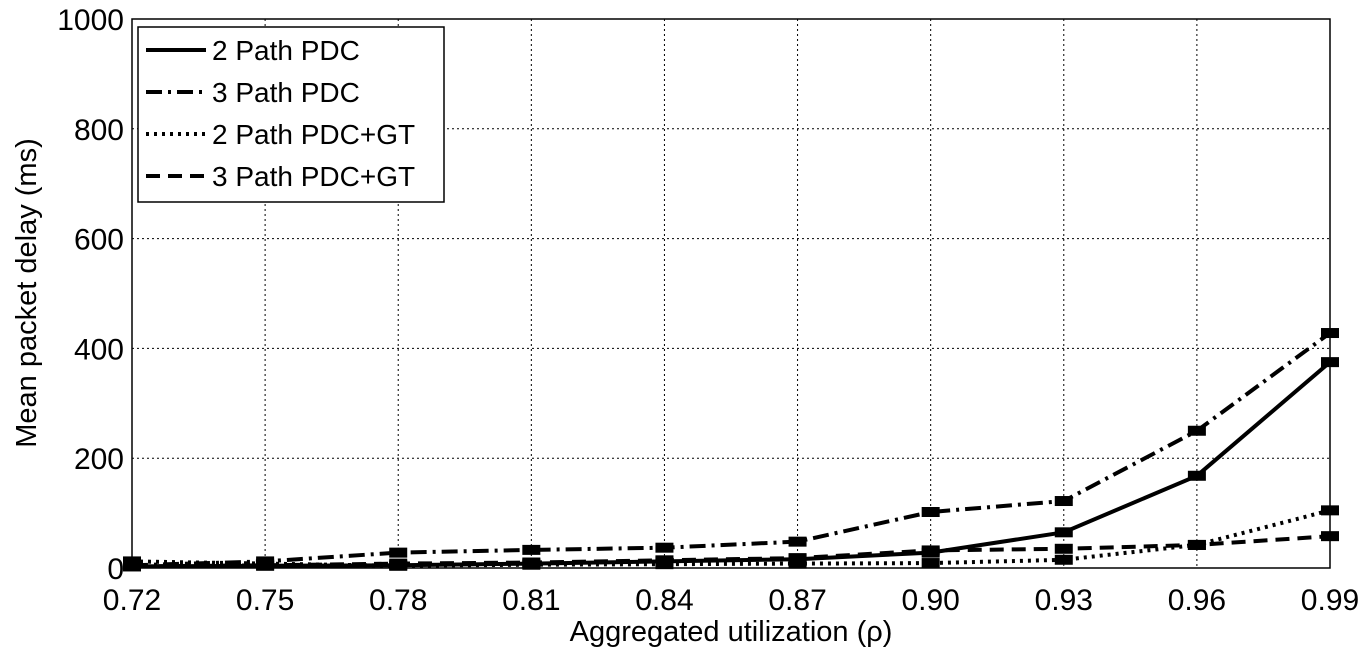 Image resolution: width=1366 pixels, height=652 pixels. What do you see at coordinates (1197, 600) in the screenshot?
I see `x-tick-label: 0.96` at bounding box center [1197, 600].